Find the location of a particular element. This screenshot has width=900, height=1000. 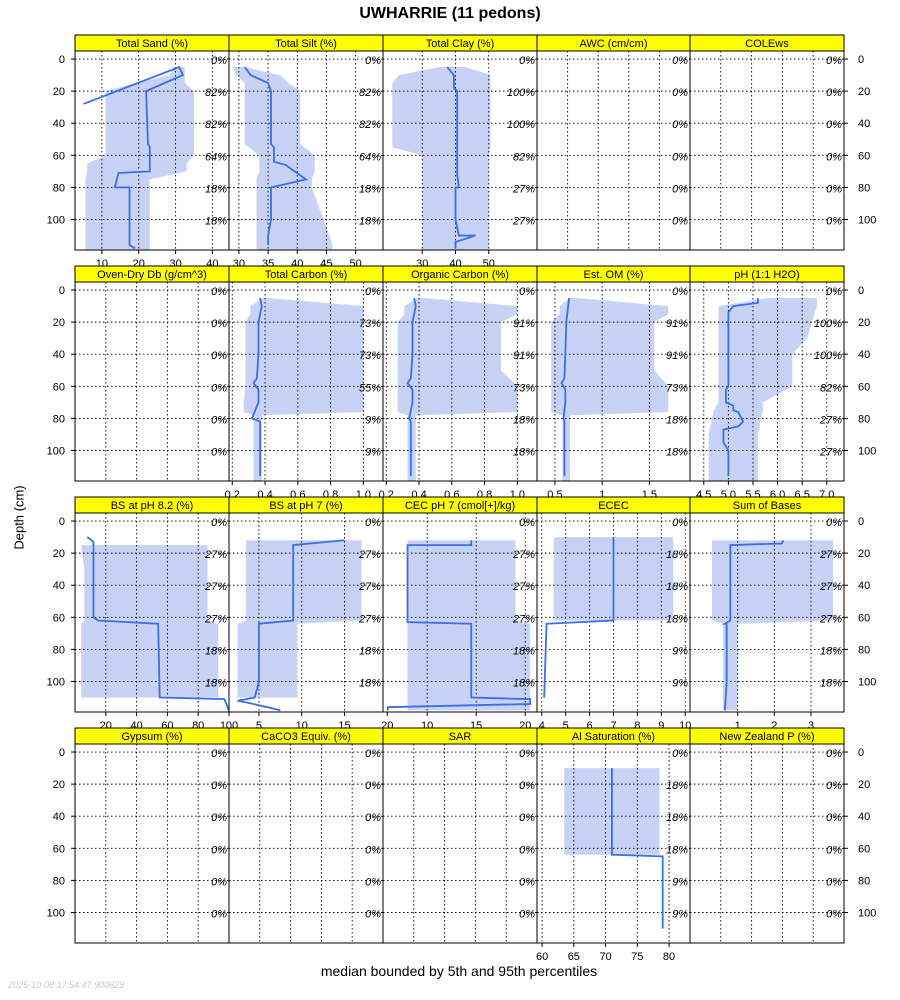

pct-label: 9% is located at coordinates (680, 651).